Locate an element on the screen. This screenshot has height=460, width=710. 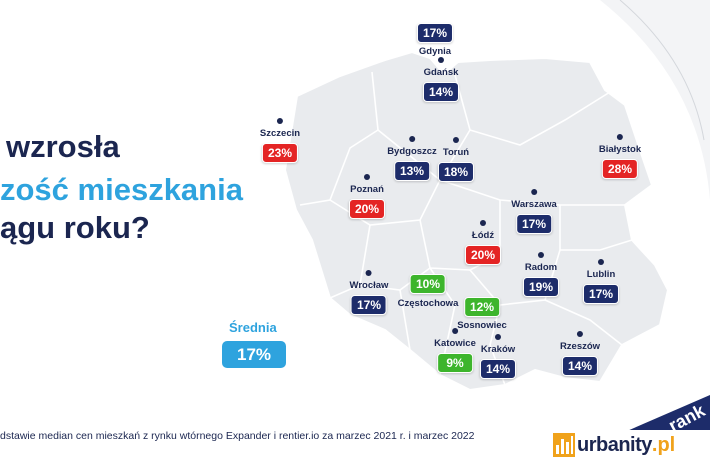
value-badge: 12% is located at coordinates (482, 307).